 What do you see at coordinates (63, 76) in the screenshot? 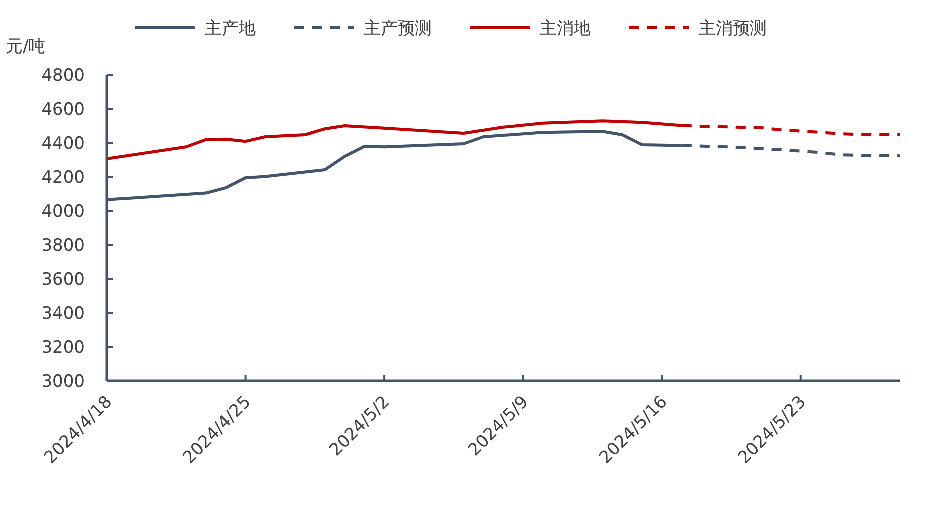
I see `y-tick-label: 4800` at bounding box center [63, 76].